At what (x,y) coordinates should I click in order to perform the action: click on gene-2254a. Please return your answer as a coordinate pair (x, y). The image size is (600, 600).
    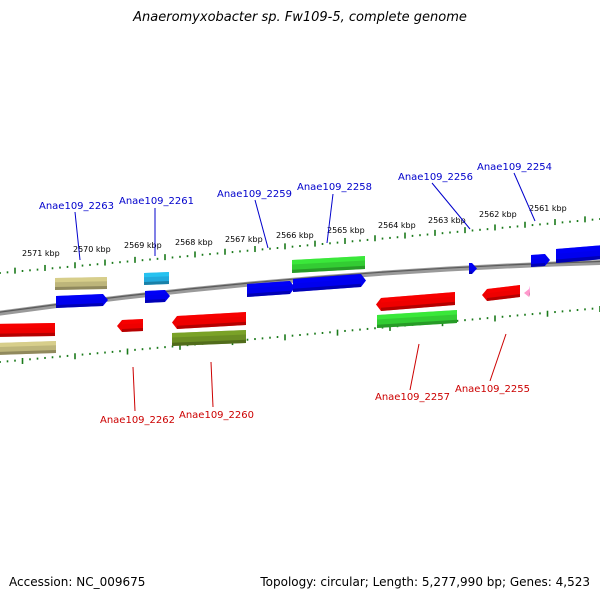
    Looking at the image, I should click on (540, 260).